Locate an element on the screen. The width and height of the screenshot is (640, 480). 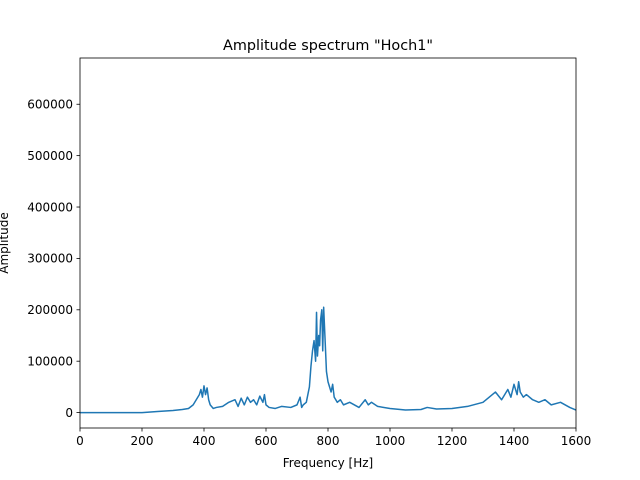
x-tick-label: 1200 is located at coordinates (452, 441).